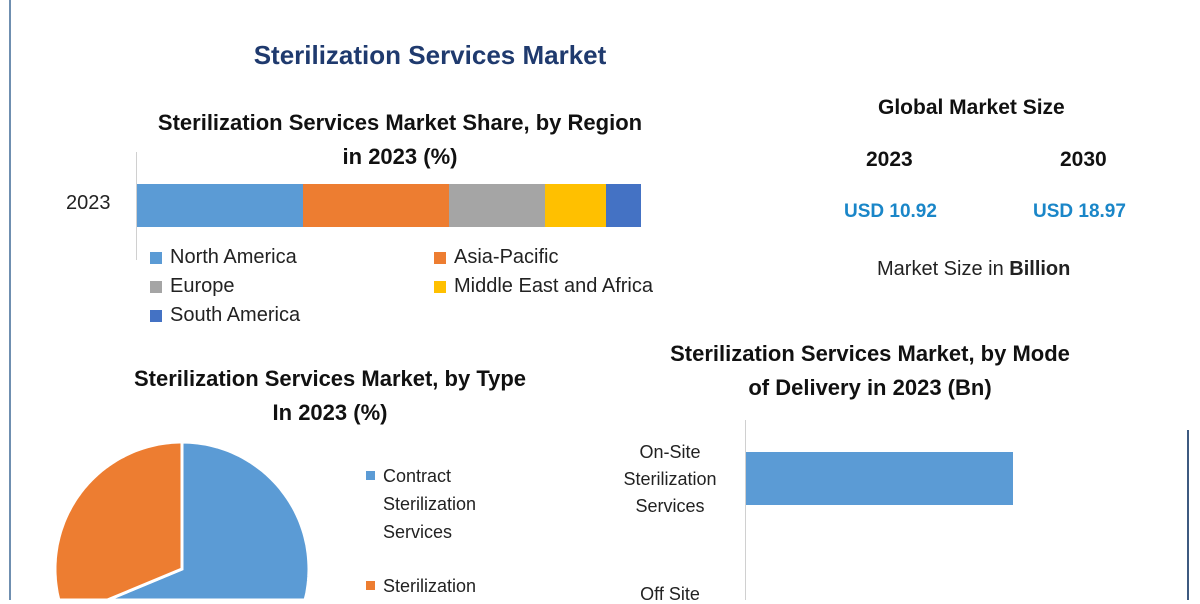 The width and height of the screenshot is (1200, 604). What do you see at coordinates (1083, 159) in the screenshot?
I see `year-2030: 2030` at bounding box center [1083, 159].